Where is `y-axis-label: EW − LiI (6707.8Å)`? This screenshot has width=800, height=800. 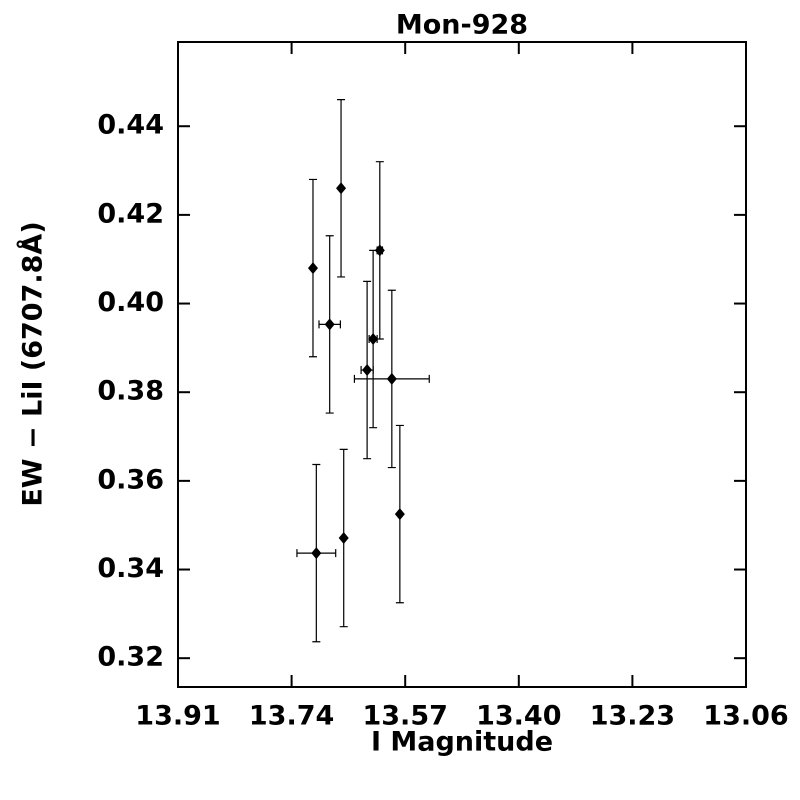 y-axis-label: EW − LiI (6707.8Å) is located at coordinates (33, 363).